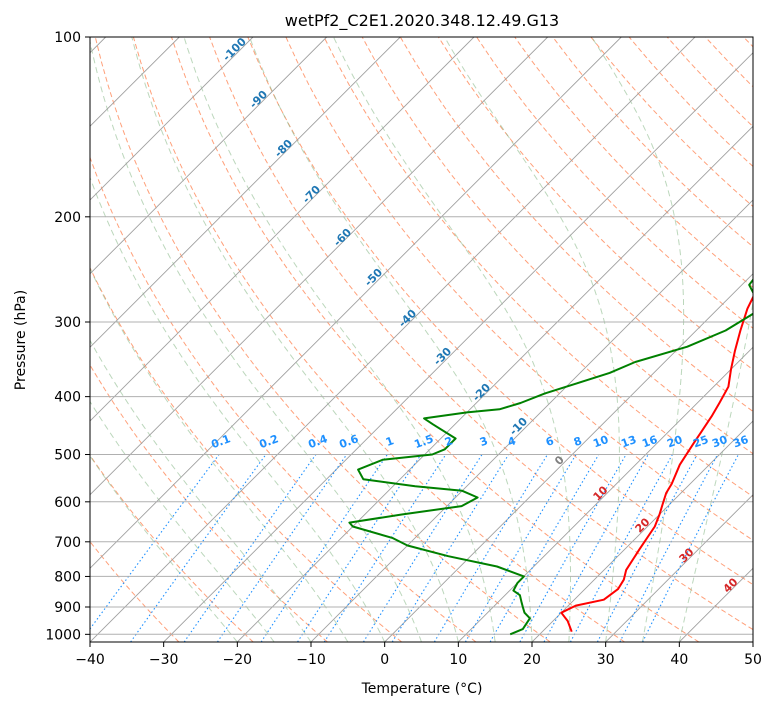 The height and width of the screenshot is (708, 775). Describe the element at coordinates (458, 660) in the screenshot. I see `x-tick-label: 10` at that location.